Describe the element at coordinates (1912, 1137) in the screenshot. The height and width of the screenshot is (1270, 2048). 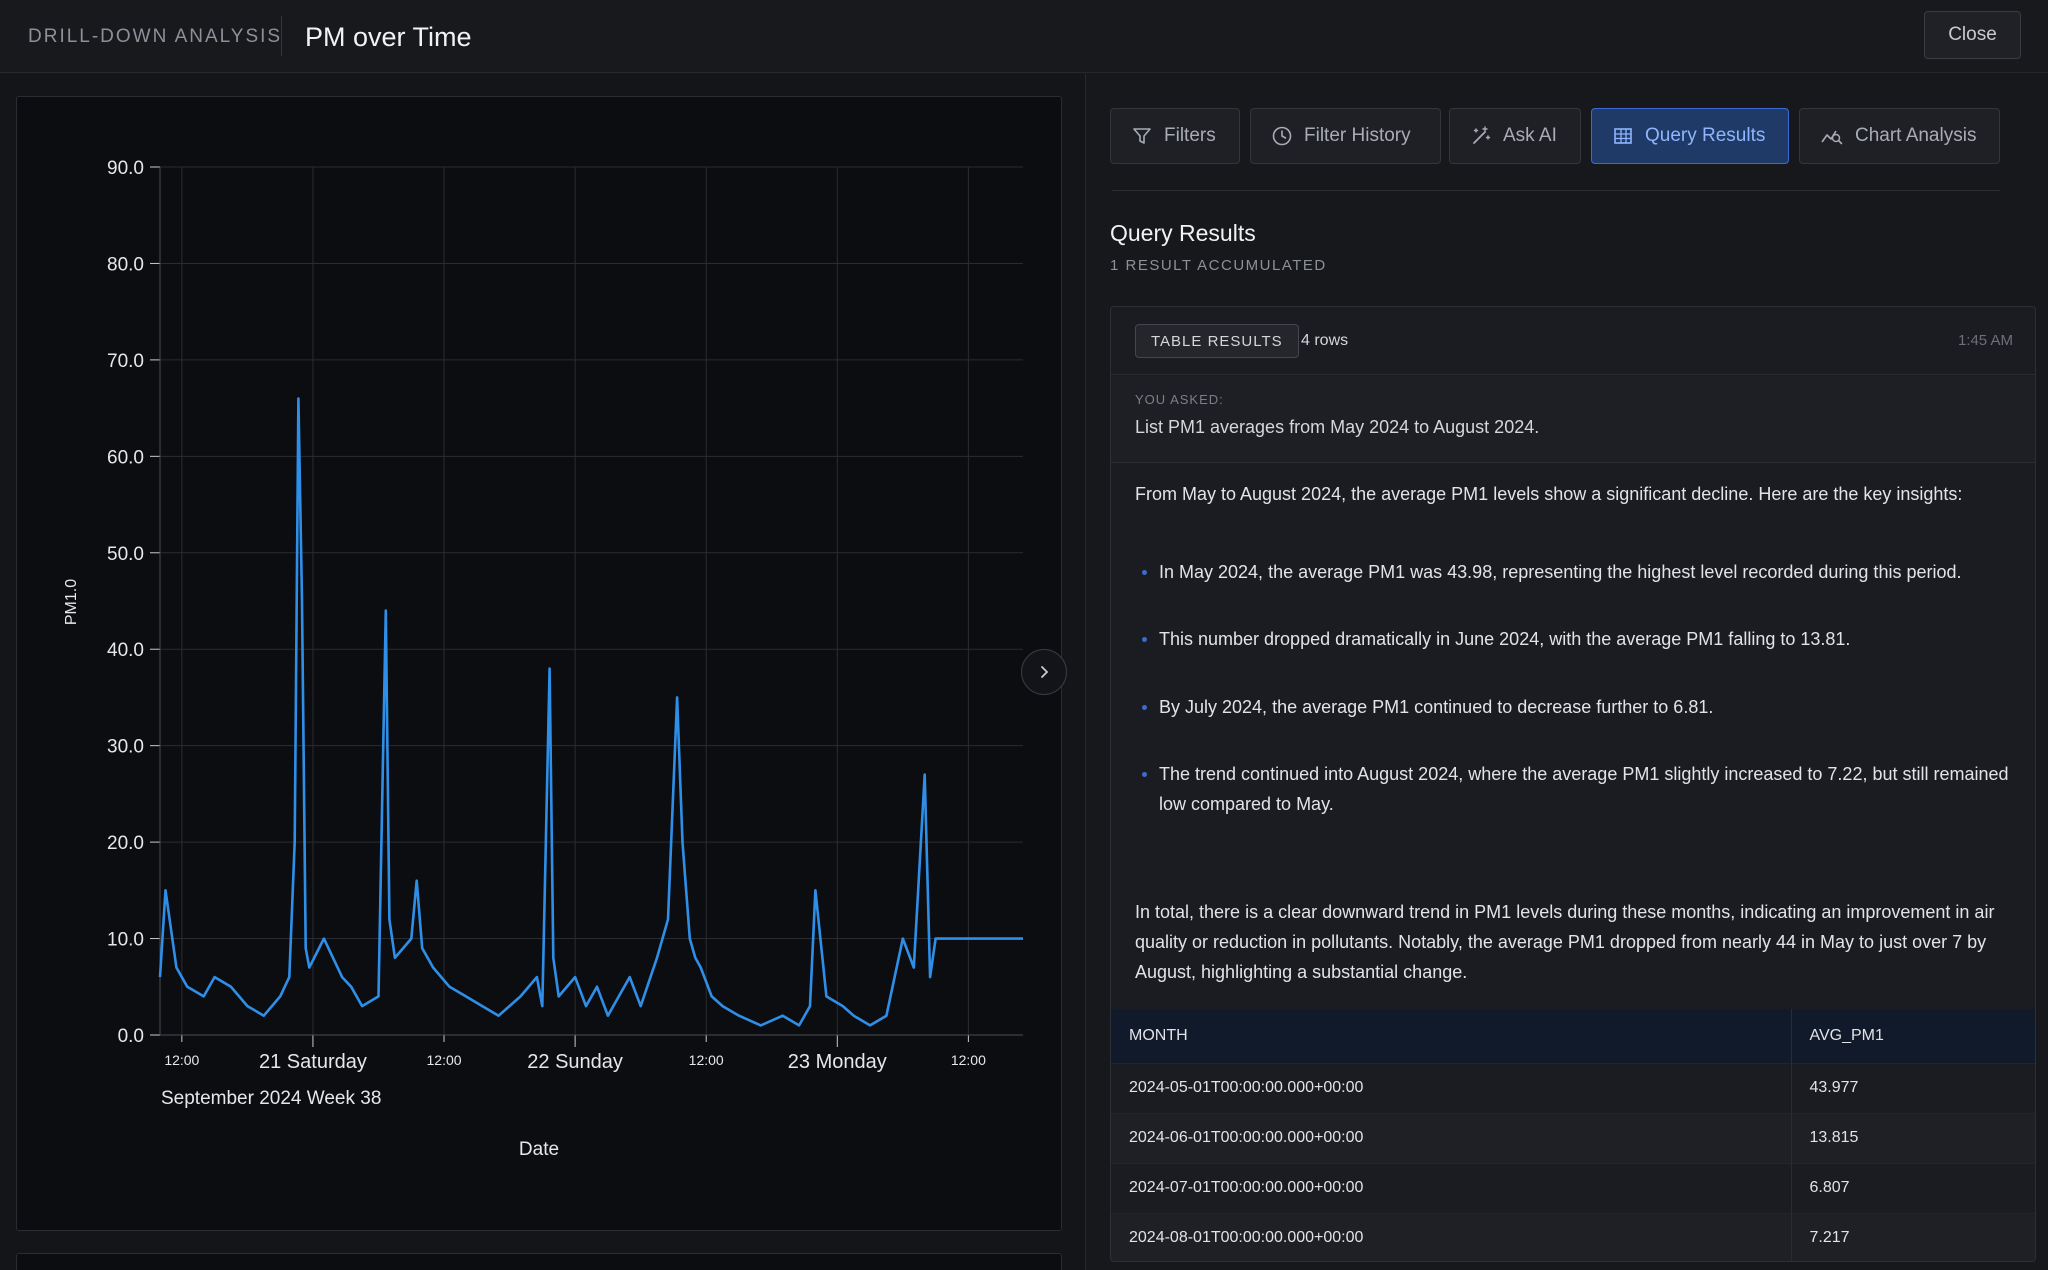
I see `cell-avg-pm1: 13.815` at that location.